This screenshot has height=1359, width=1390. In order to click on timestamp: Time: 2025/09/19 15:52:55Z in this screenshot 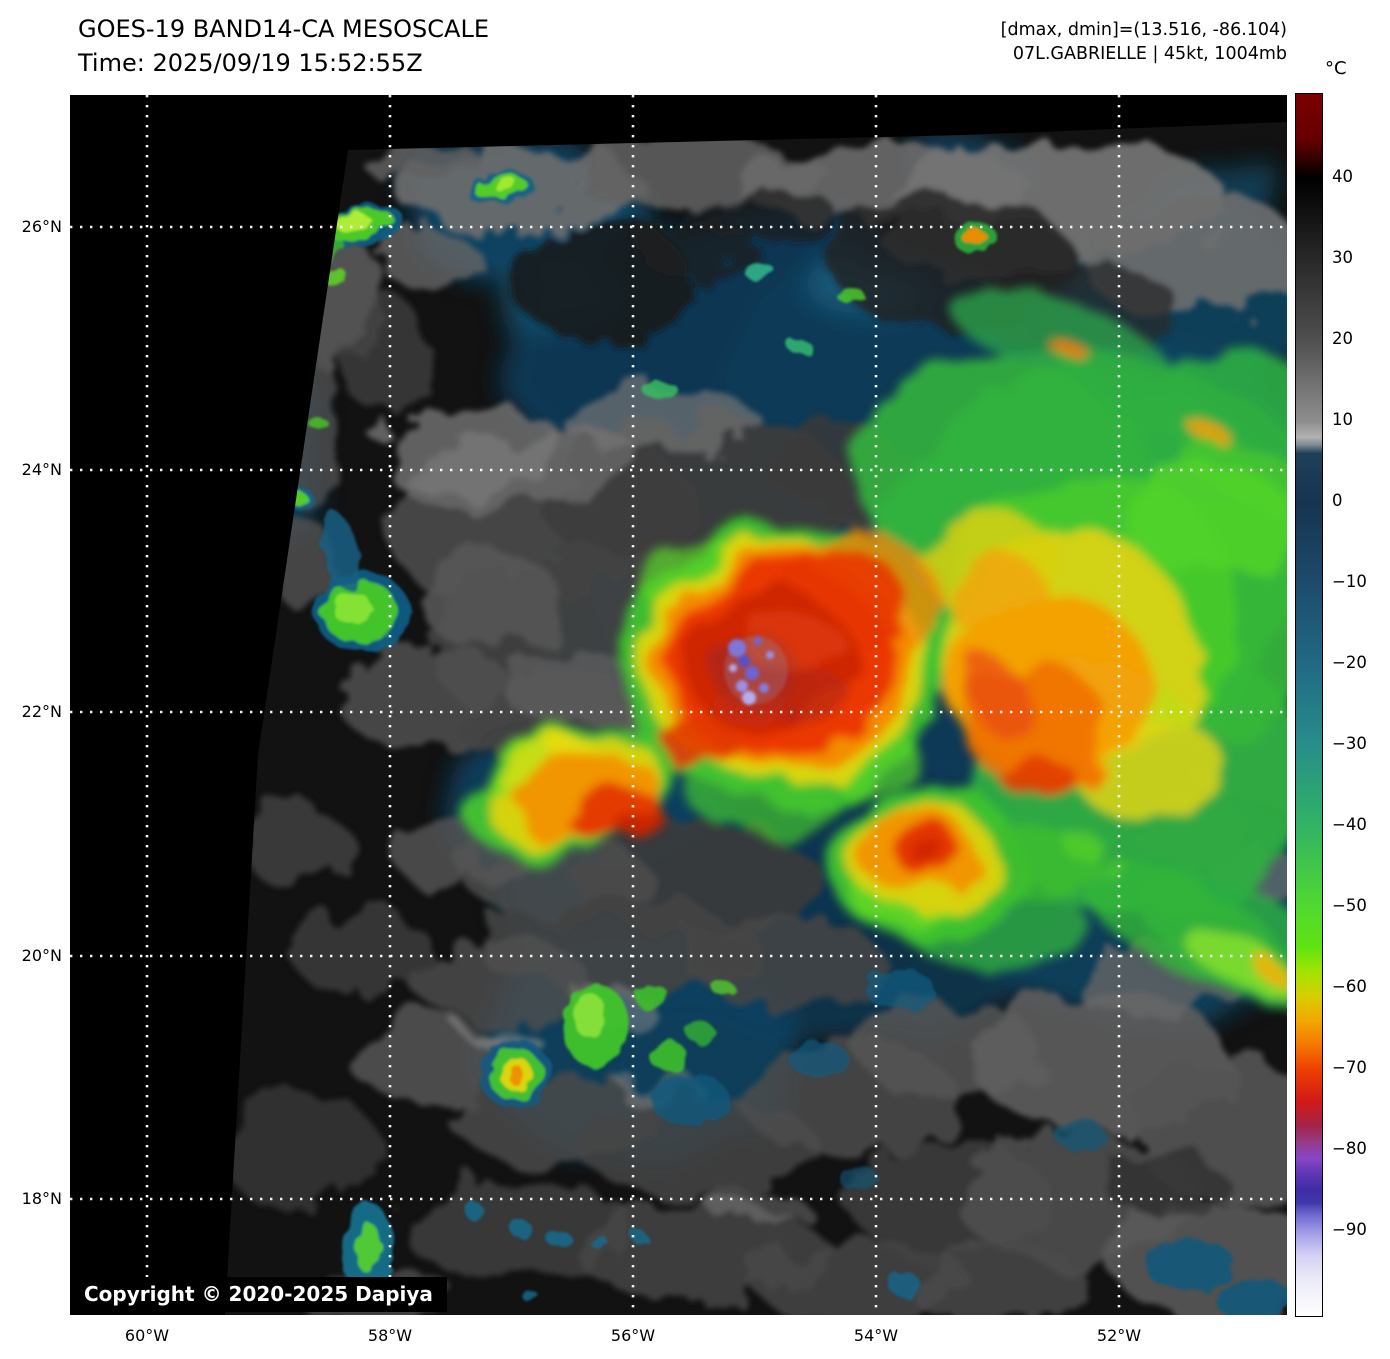, I will do `click(250, 63)`.